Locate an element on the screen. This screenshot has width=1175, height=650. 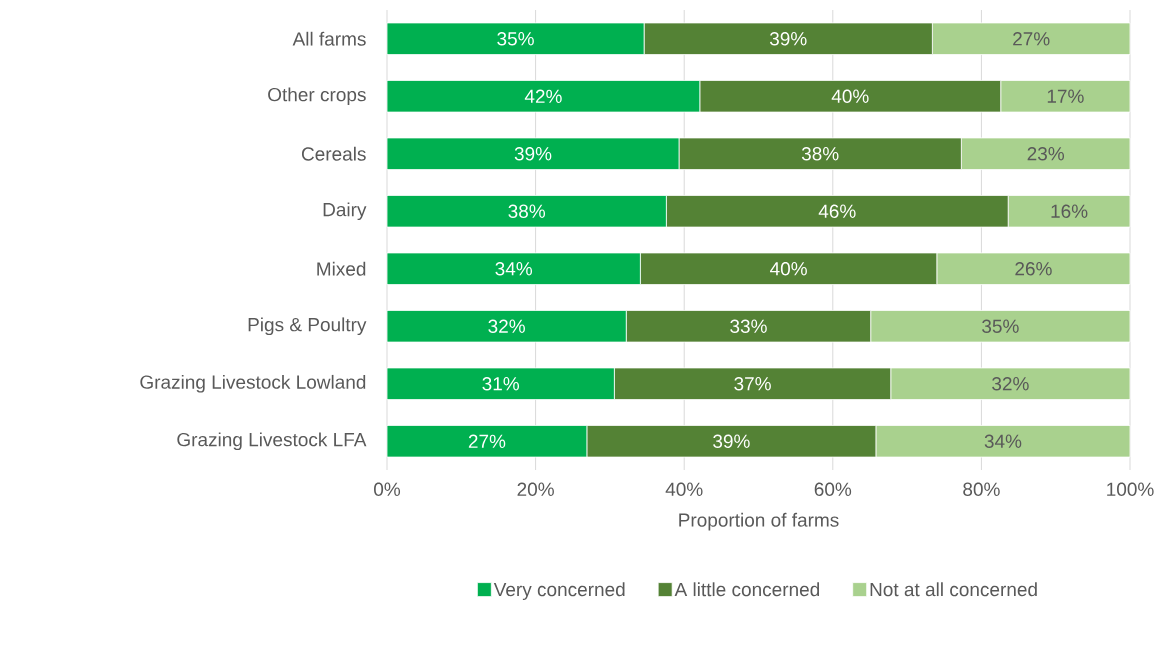
data-label: 42% is located at coordinates (543, 96).